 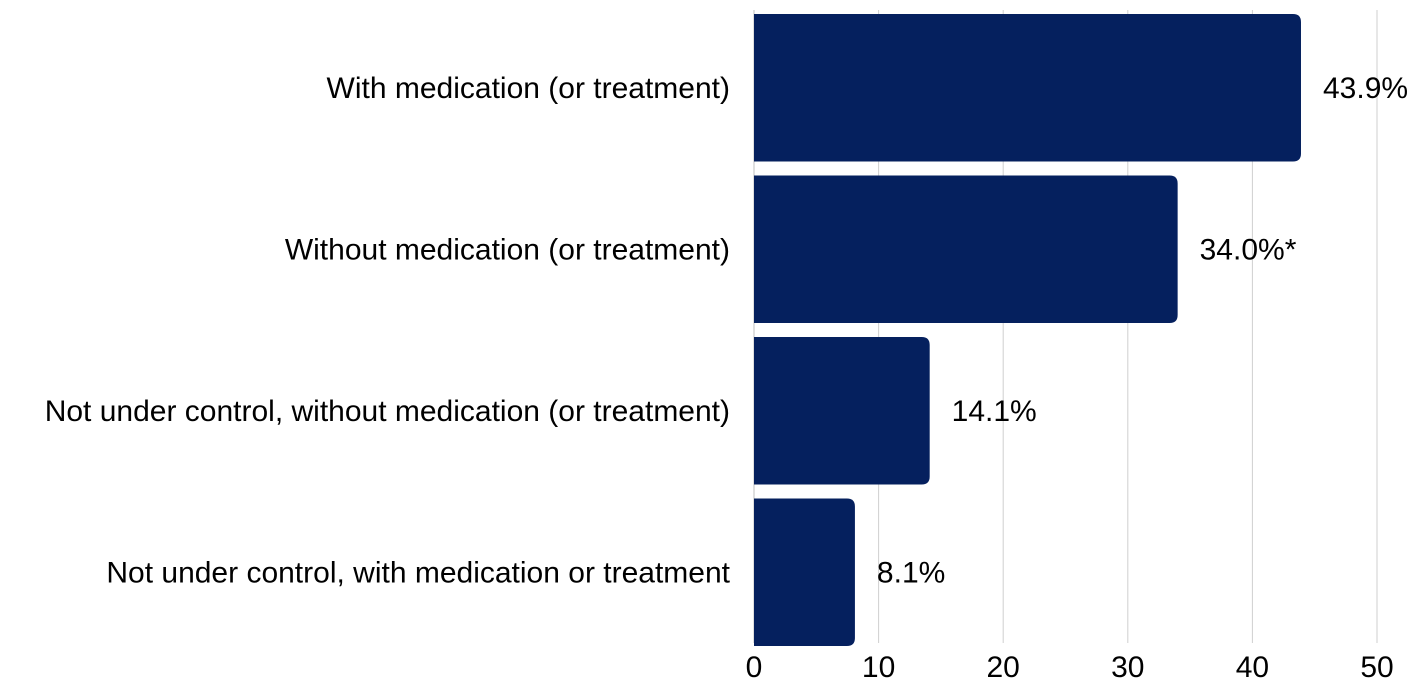 I want to click on x-tick-label-10: 10, so click(x=878, y=667).